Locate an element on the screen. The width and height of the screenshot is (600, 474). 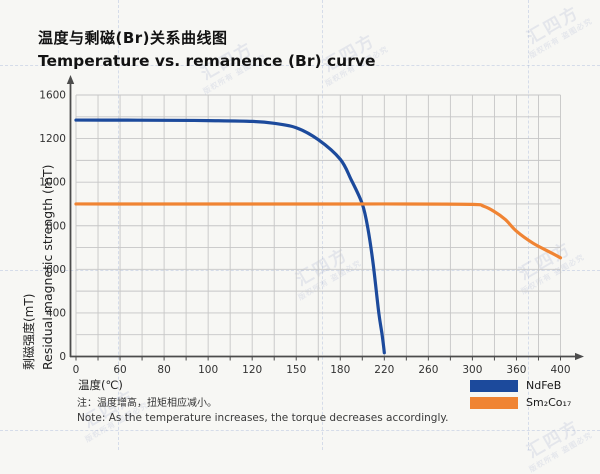
footnote-zh: 注：温度增高，扭矩相应减小。 is located at coordinates (147, 403).